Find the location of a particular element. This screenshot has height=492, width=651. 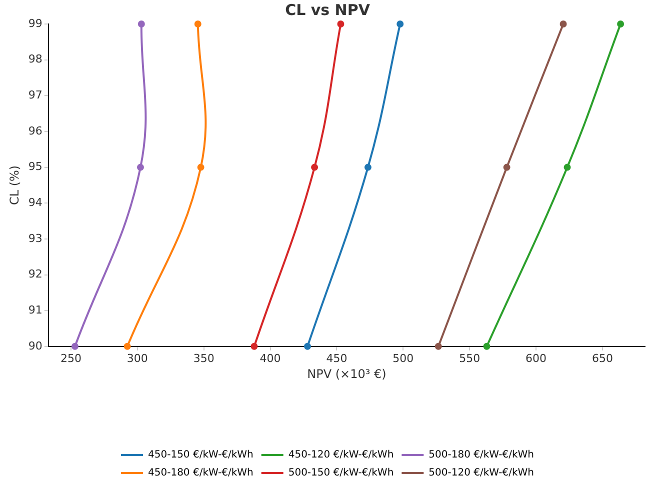

x-tick-label: 550 is located at coordinates (469, 358).